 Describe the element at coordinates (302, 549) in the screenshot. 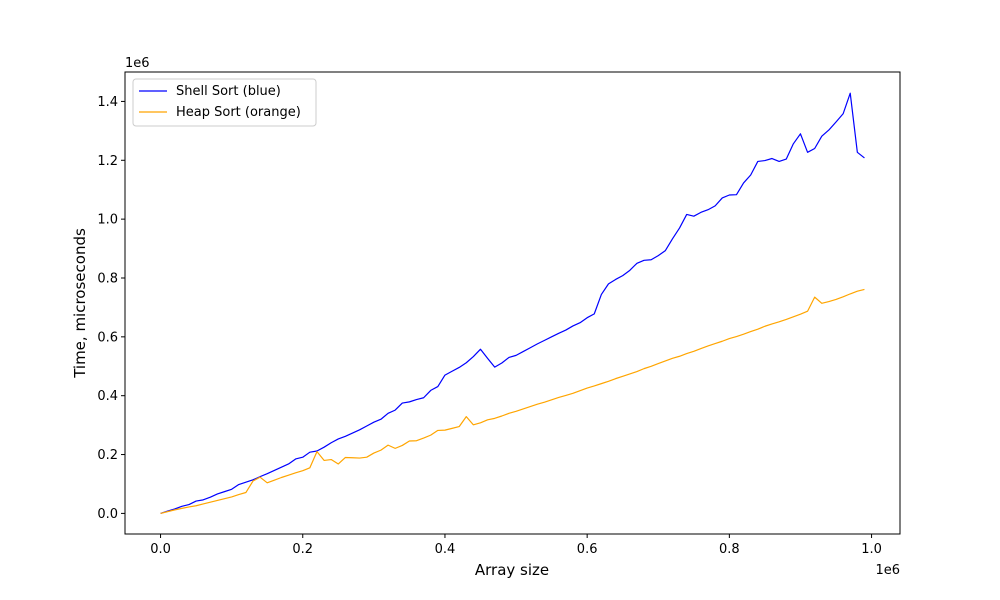

I see `x-tick-label: 0.2` at that location.